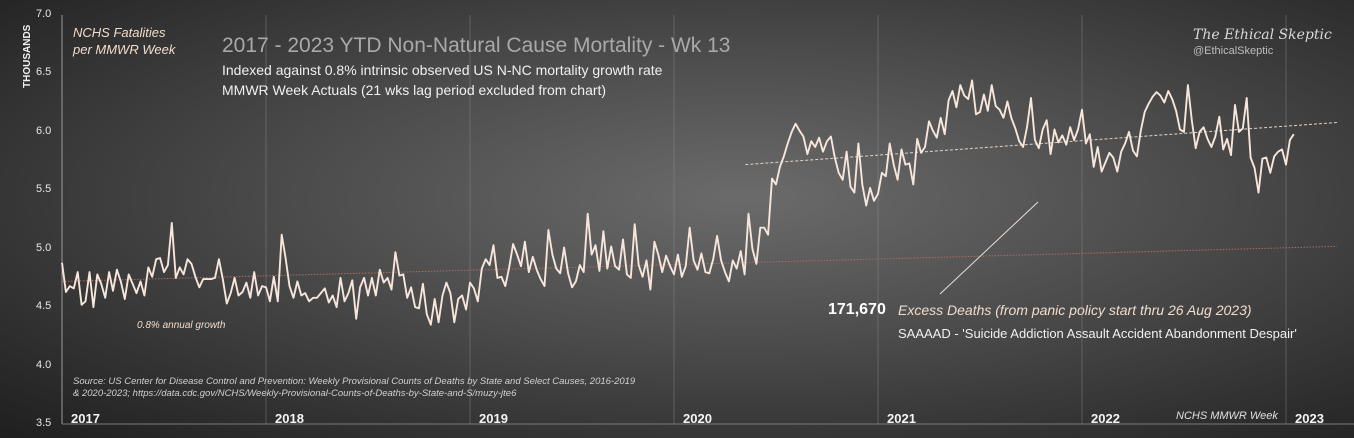 The height and width of the screenshot is (438, 1354). I want to click on y-tick-label: 6.5, so click(44, 72).